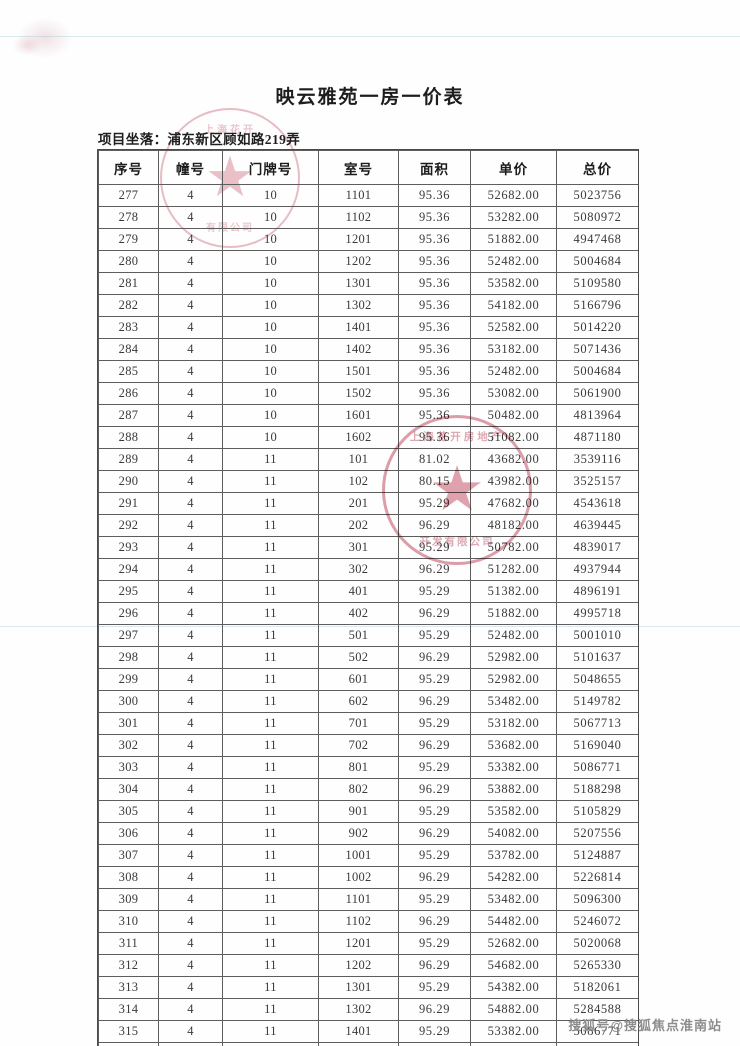 This screenshot has height=1046, width=740. Describe the element at coordinates (368, 745) in the screenshot. I see `table-row: 302 4 11 702 96.29 53682.00 5169040` at that location.